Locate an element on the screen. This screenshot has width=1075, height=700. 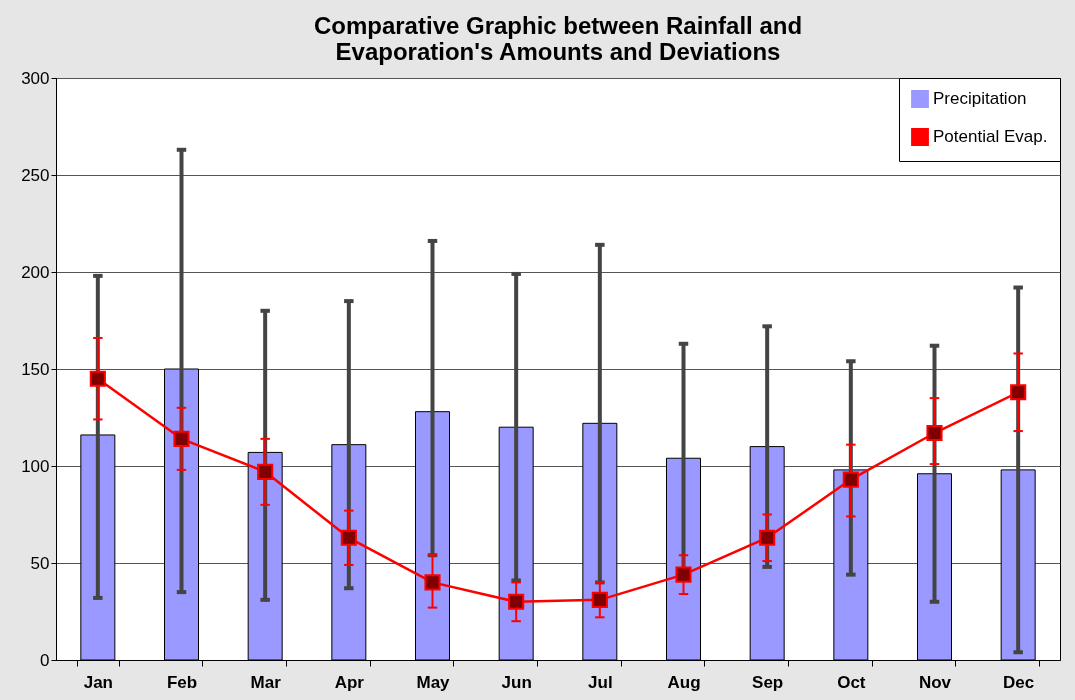
x-tick-label: Apr is located at coordinates (349, 682).